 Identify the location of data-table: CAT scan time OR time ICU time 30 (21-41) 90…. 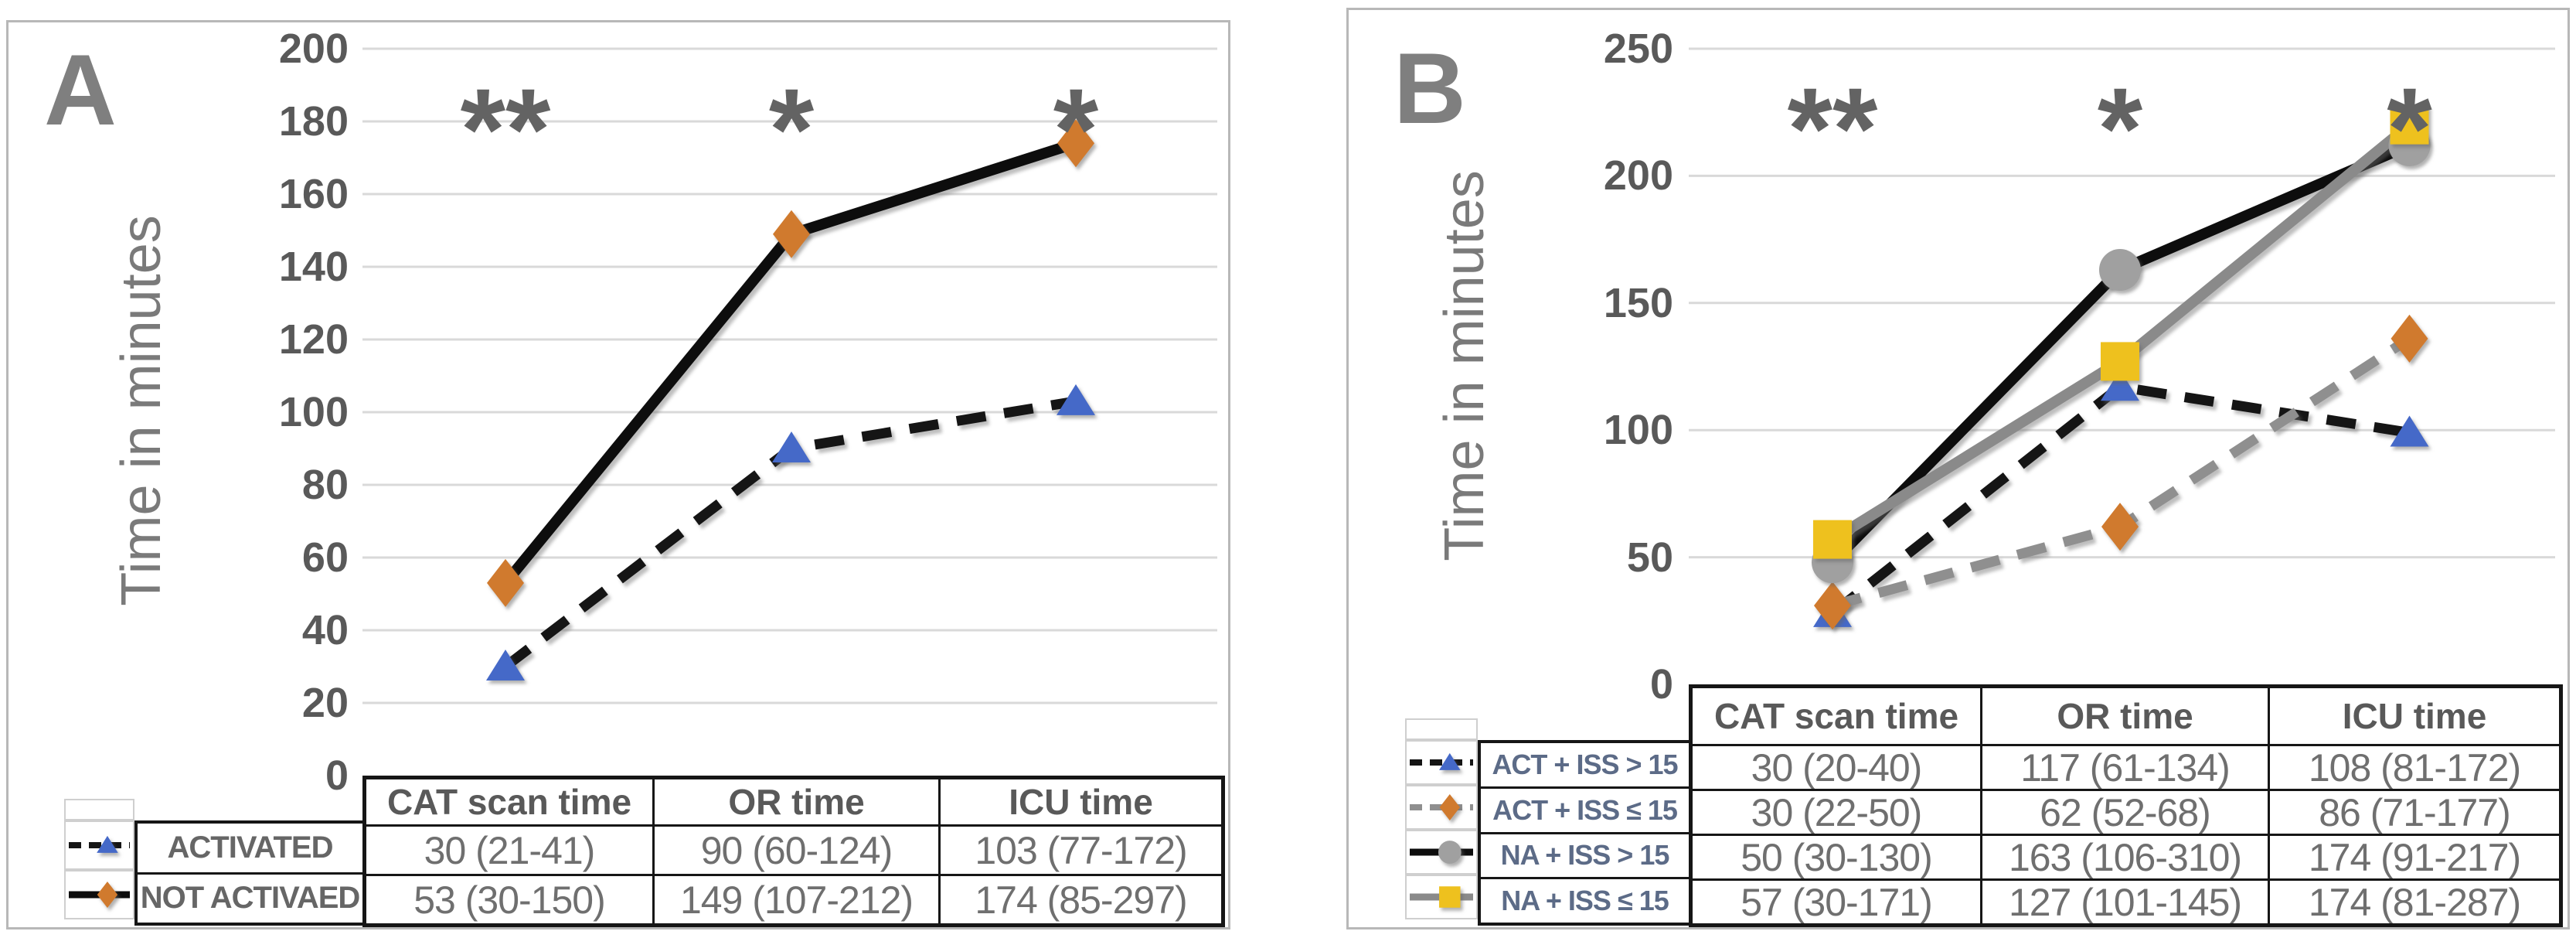
(793, 852).